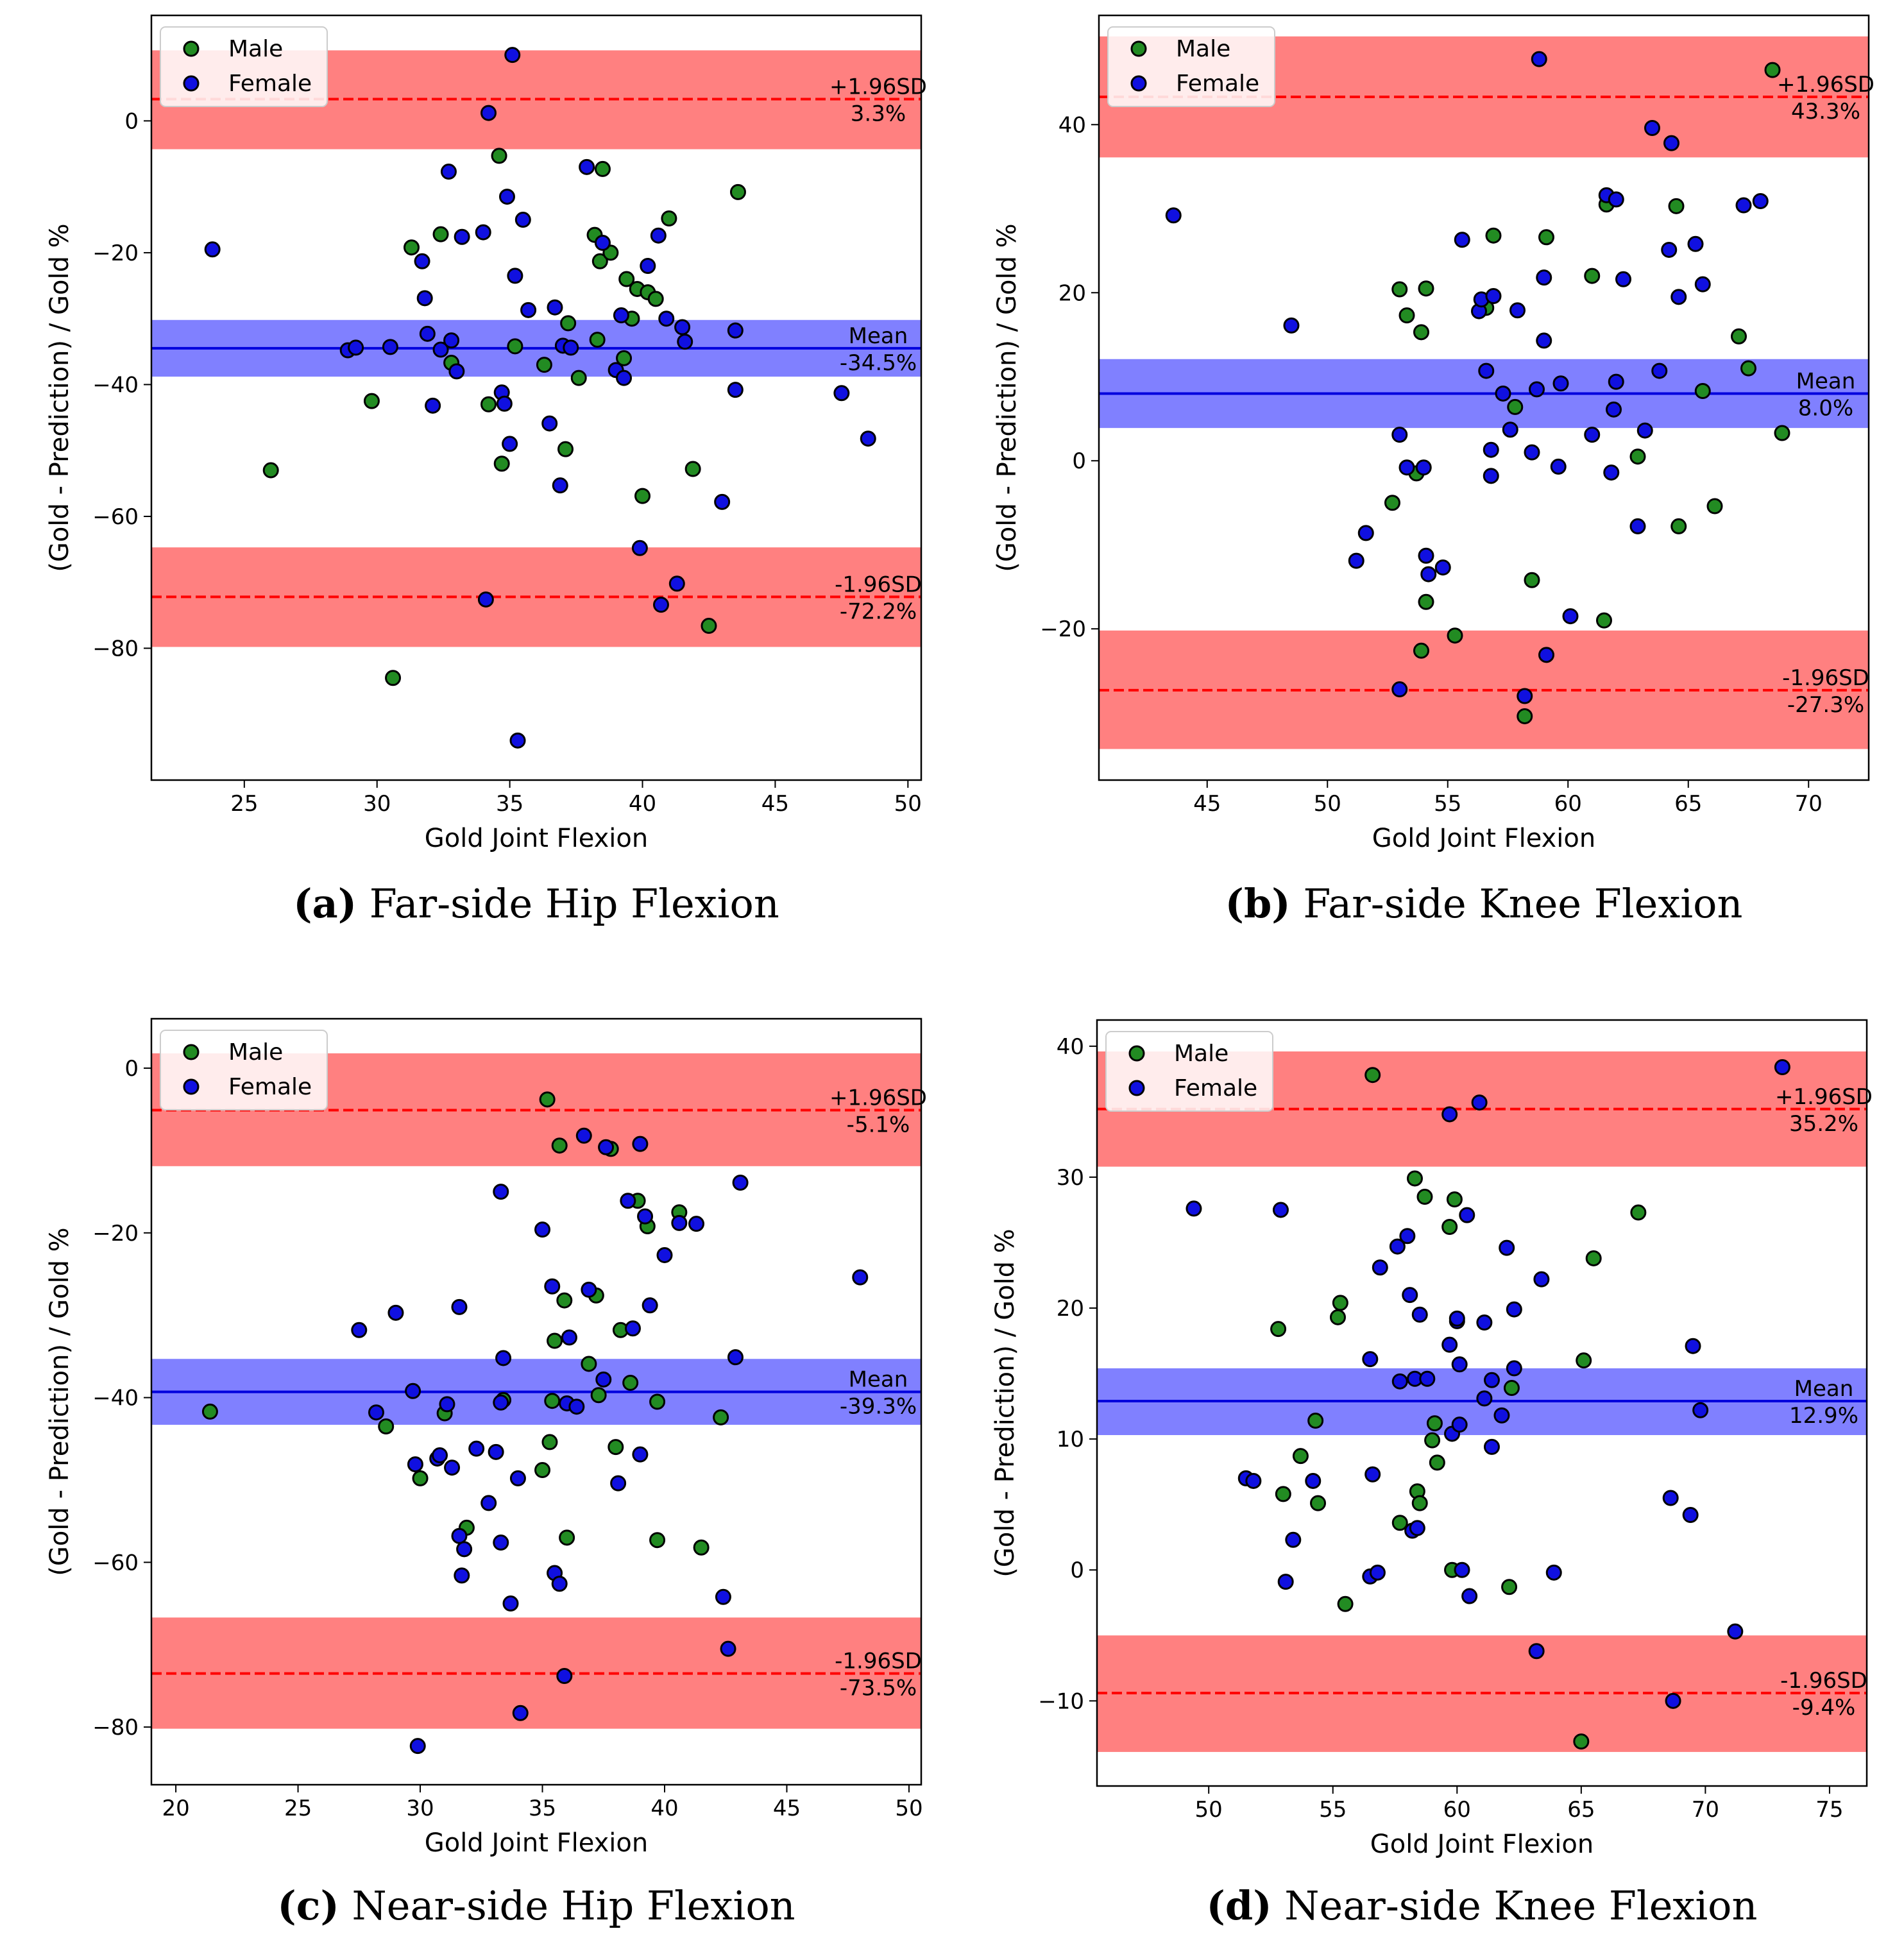  Describe the element at coordinates (131, 1069) in the screenshot. I see `y-tick-label: 0` at that location.